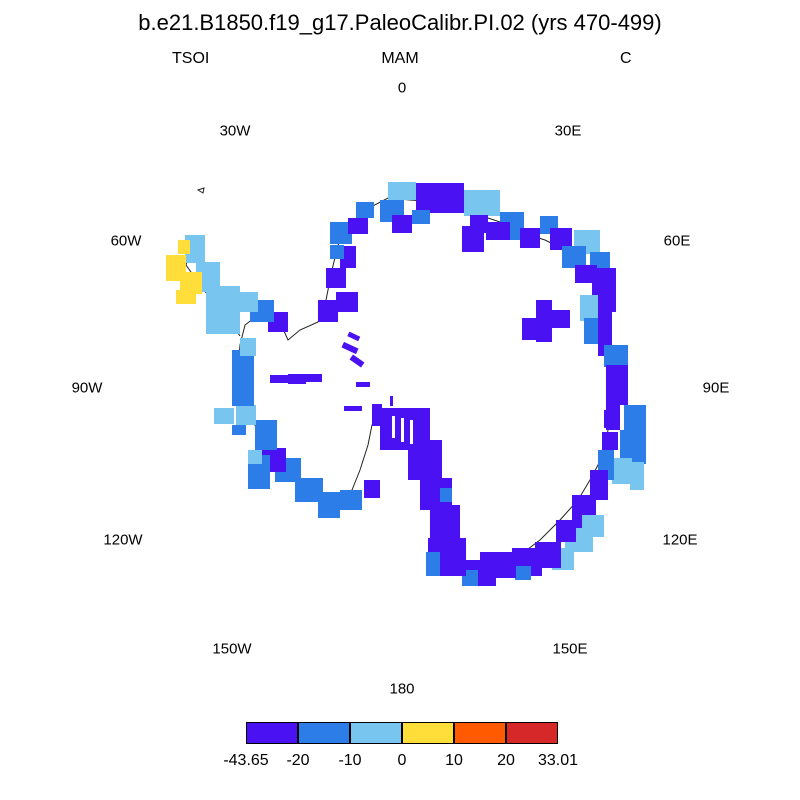 Image resolution: width=800 pixels, height=800 pixels. Describe the element at coordinates (350, 760) in the screenshot. I see `colorbar-label: -10` at that location.